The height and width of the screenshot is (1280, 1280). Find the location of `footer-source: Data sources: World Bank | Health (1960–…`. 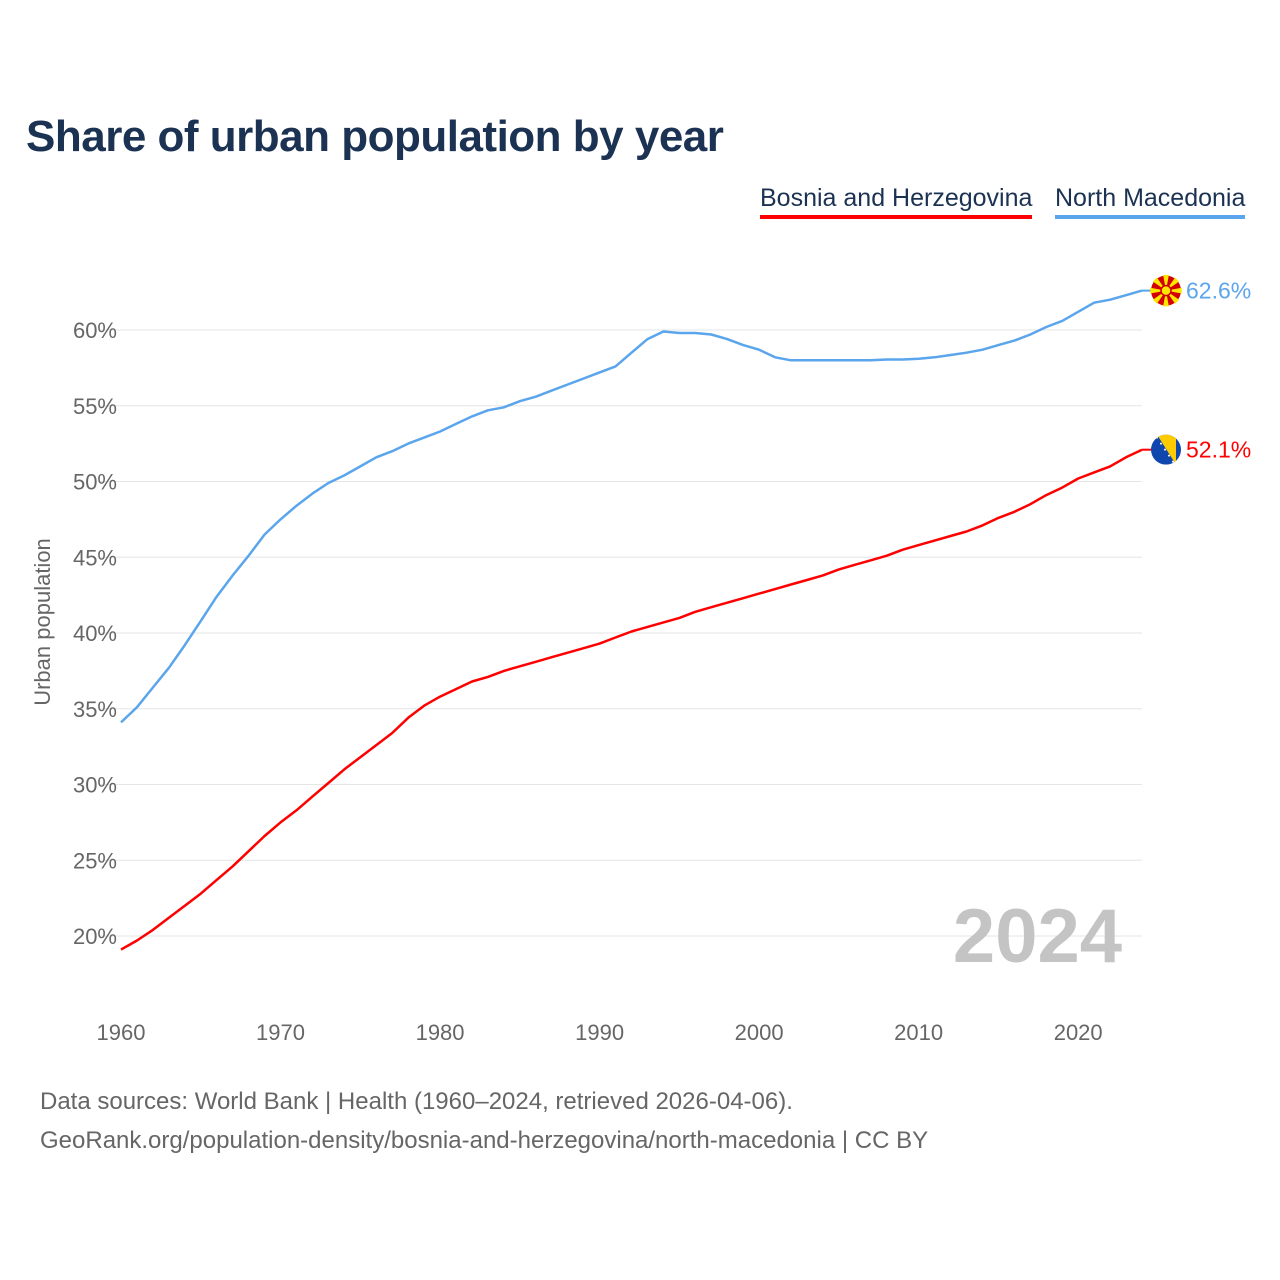

footer-source: Data sources: World Bank | Health (1960–… is located at coordinates (416, 1101).